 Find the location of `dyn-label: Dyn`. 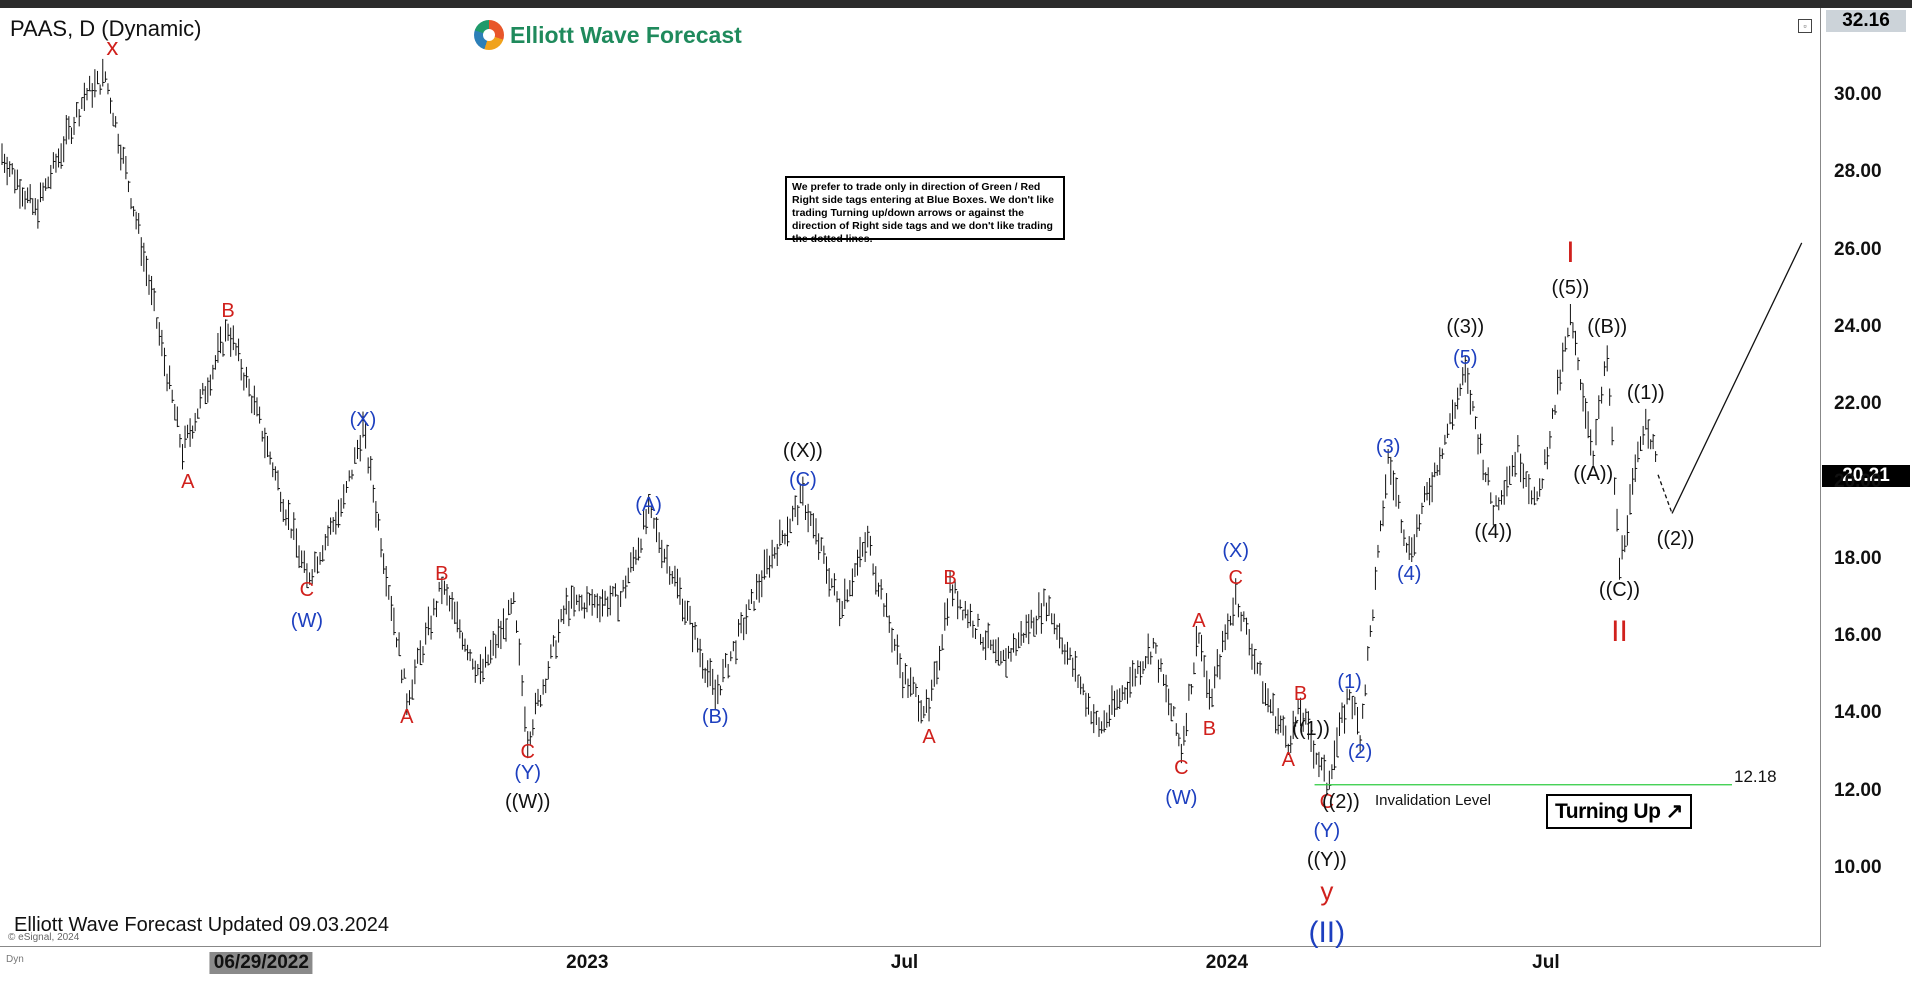

dyn-label: Dyn is located at coordinates (15, 959).